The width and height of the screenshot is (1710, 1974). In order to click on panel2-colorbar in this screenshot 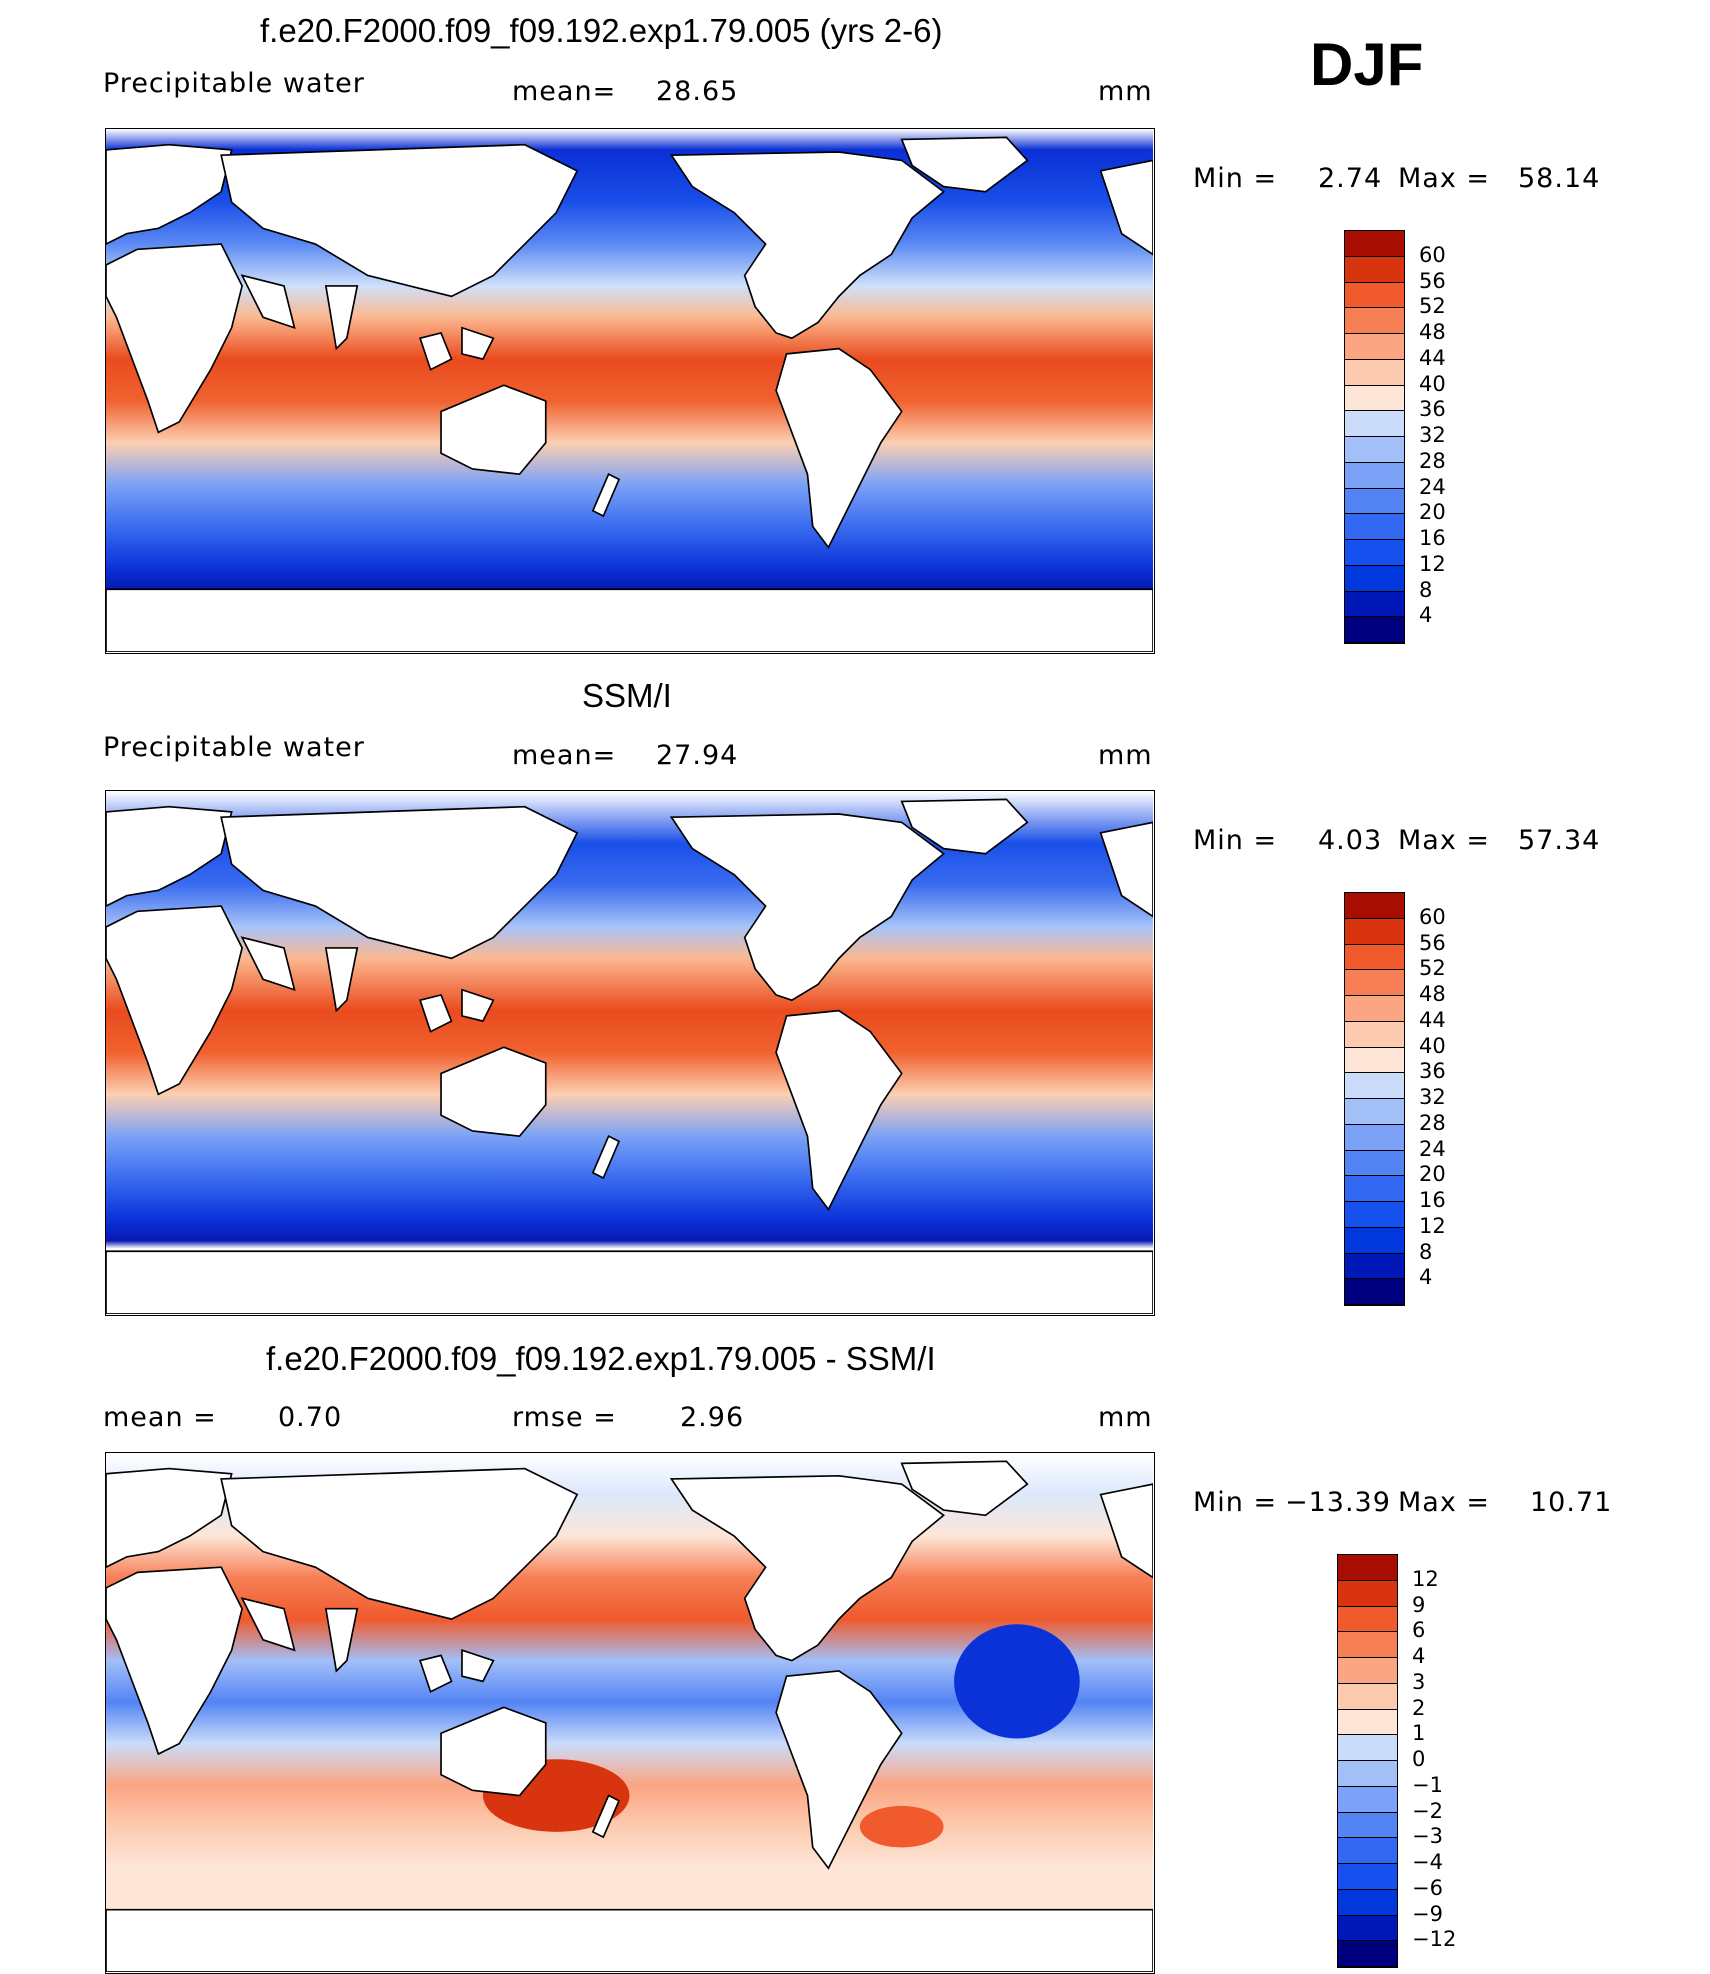, I will do `click(1374, 1099)`.